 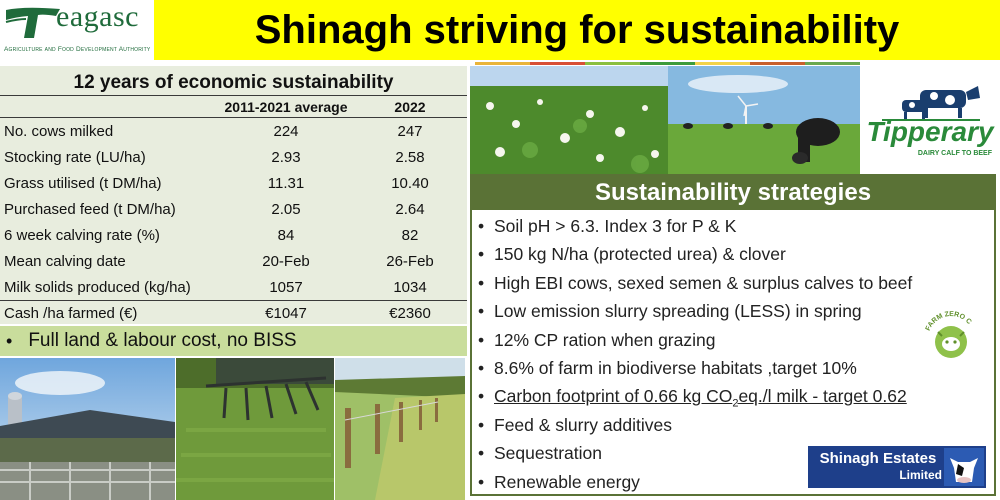 I want to click on teagasc-wordmark: eagasc, so click(x=97, y=16).